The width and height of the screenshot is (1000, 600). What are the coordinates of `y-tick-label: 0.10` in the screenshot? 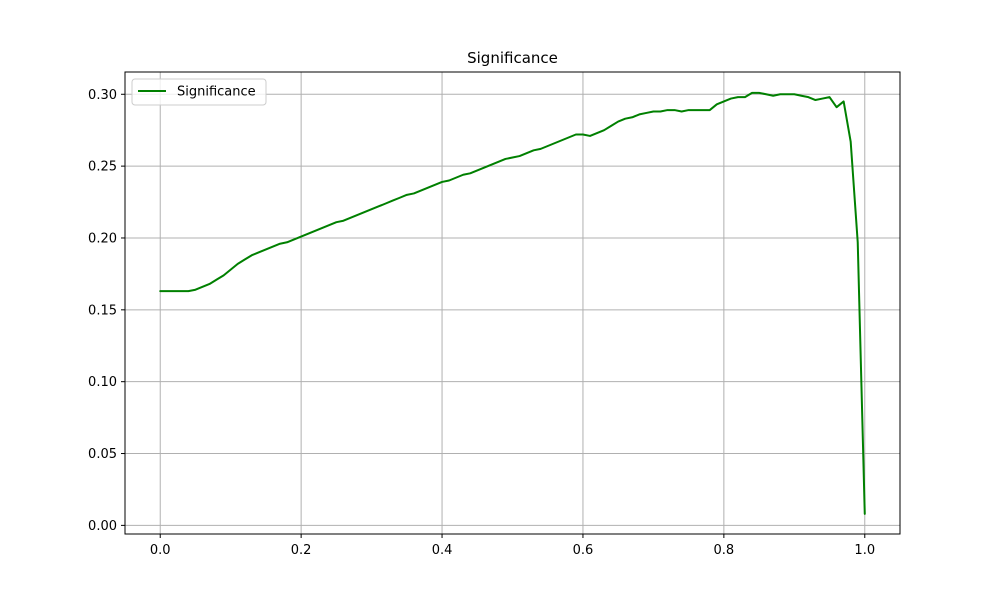 It's located at (102, 382).